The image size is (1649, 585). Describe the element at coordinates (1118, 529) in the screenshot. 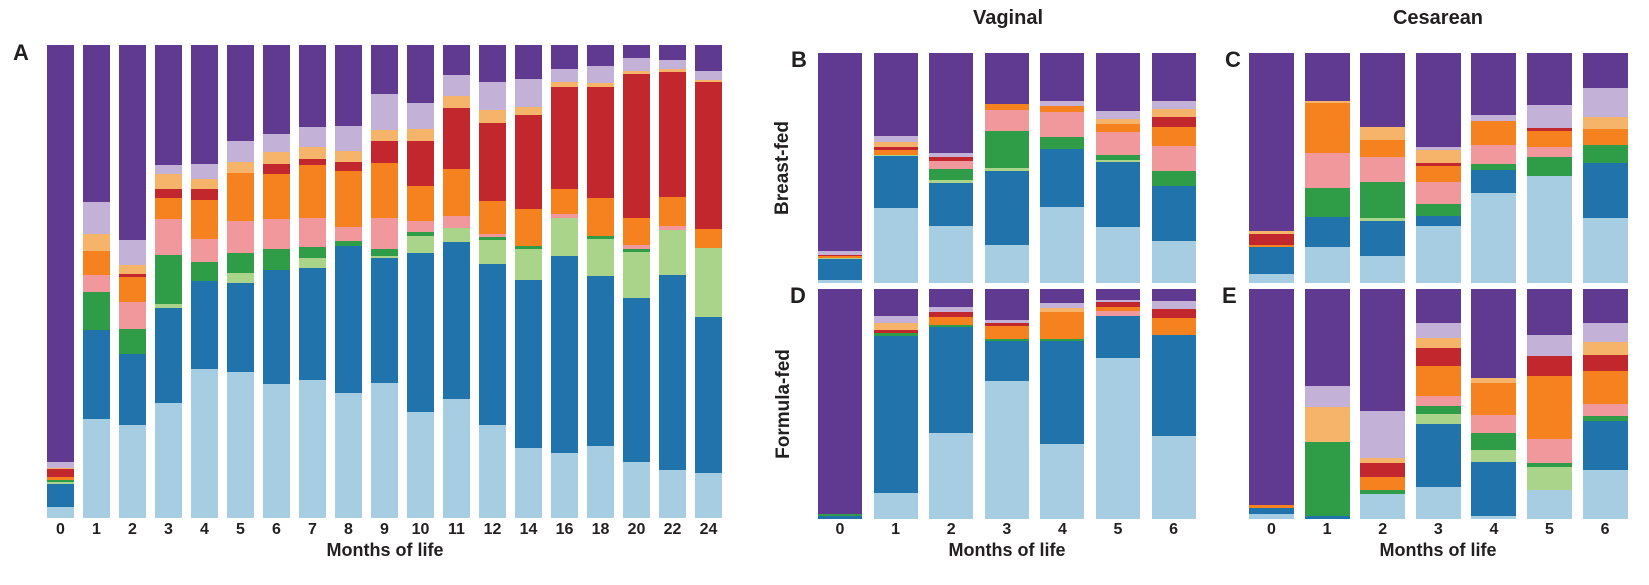

I see `panel-d-x-tick-5: 5` at that location.